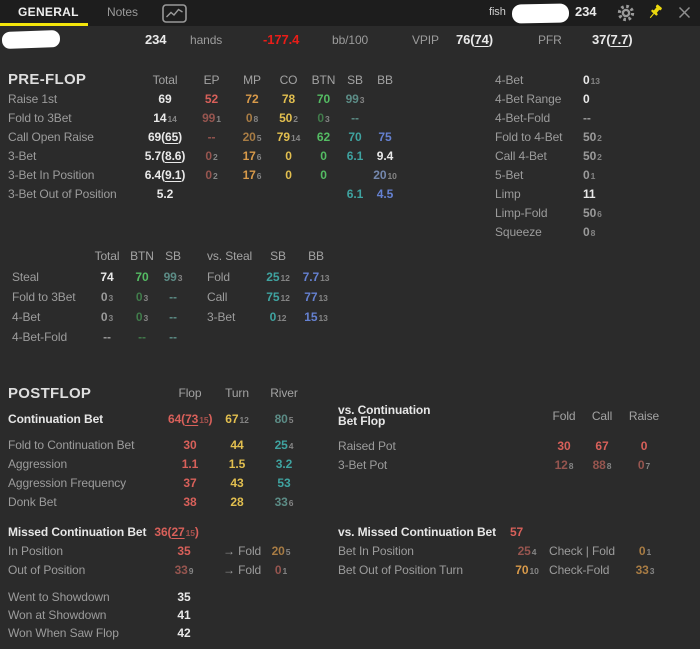  What do you see at coordinates (173, 256) in the screenshot?
I see `col-sb: SB` at bounding box center [173, 256].